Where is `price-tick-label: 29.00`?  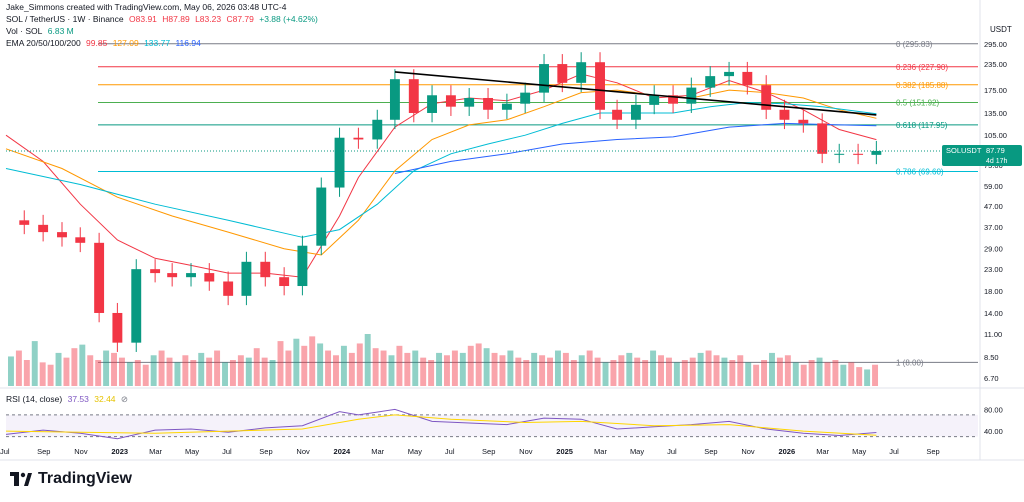
price-tick-label: 29.00 is located at coordinates (993, 249).